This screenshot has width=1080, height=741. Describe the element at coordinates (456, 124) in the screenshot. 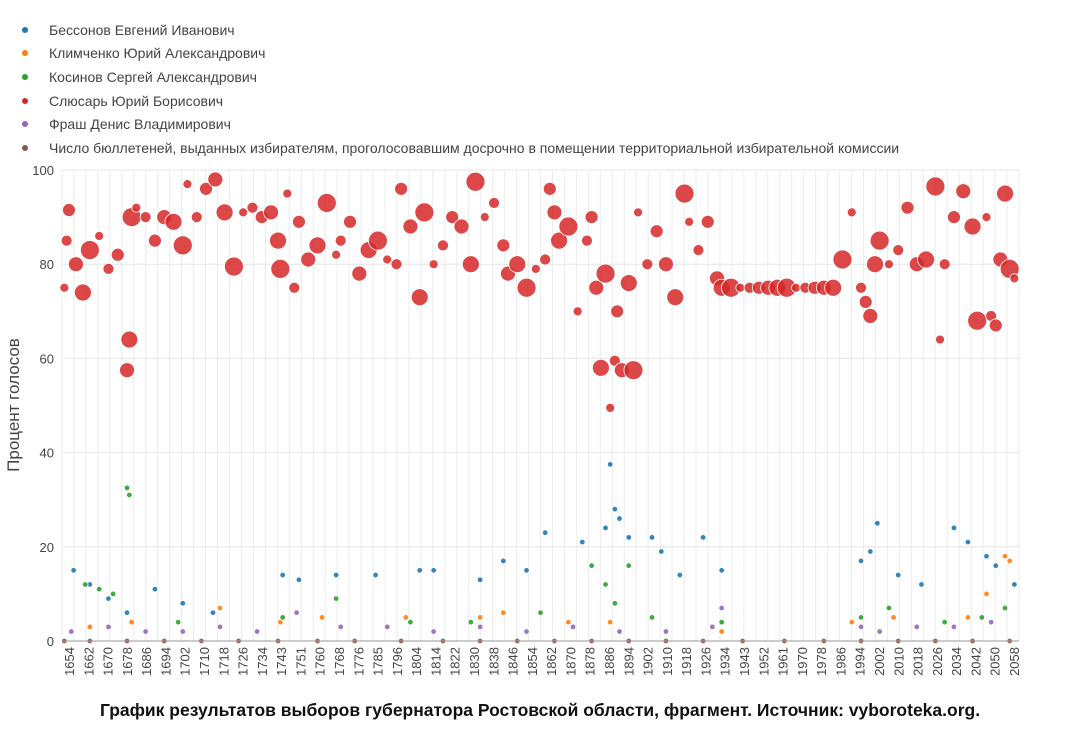

I see `legend-item: Фраш Денис Владимирович` at that location.